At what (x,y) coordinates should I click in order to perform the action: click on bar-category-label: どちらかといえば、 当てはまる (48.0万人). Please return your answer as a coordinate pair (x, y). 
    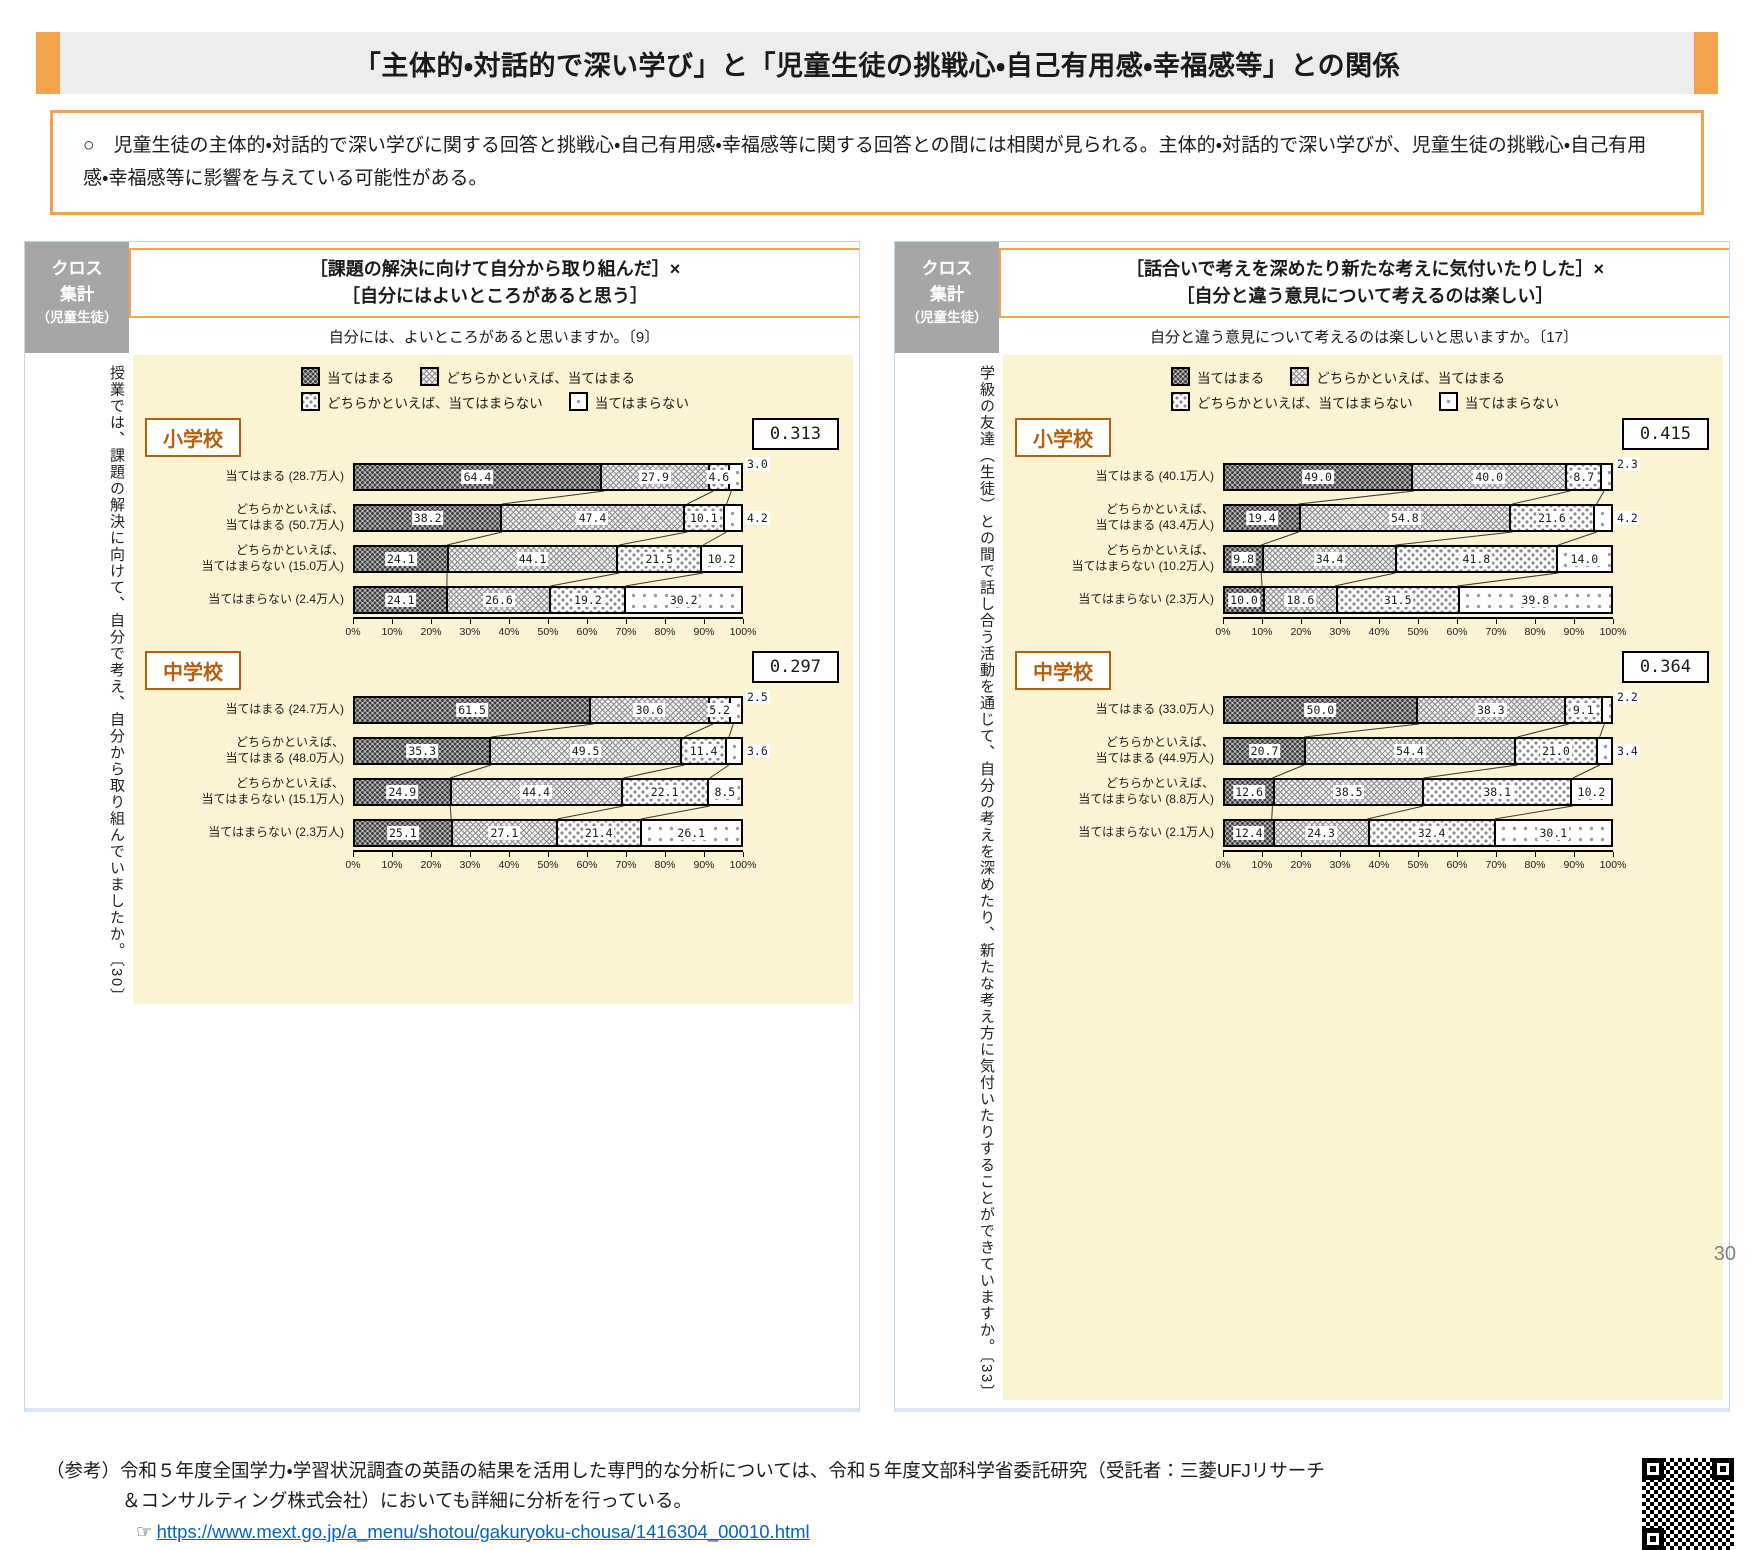
    Looking at the image, I should click on (248, 750).